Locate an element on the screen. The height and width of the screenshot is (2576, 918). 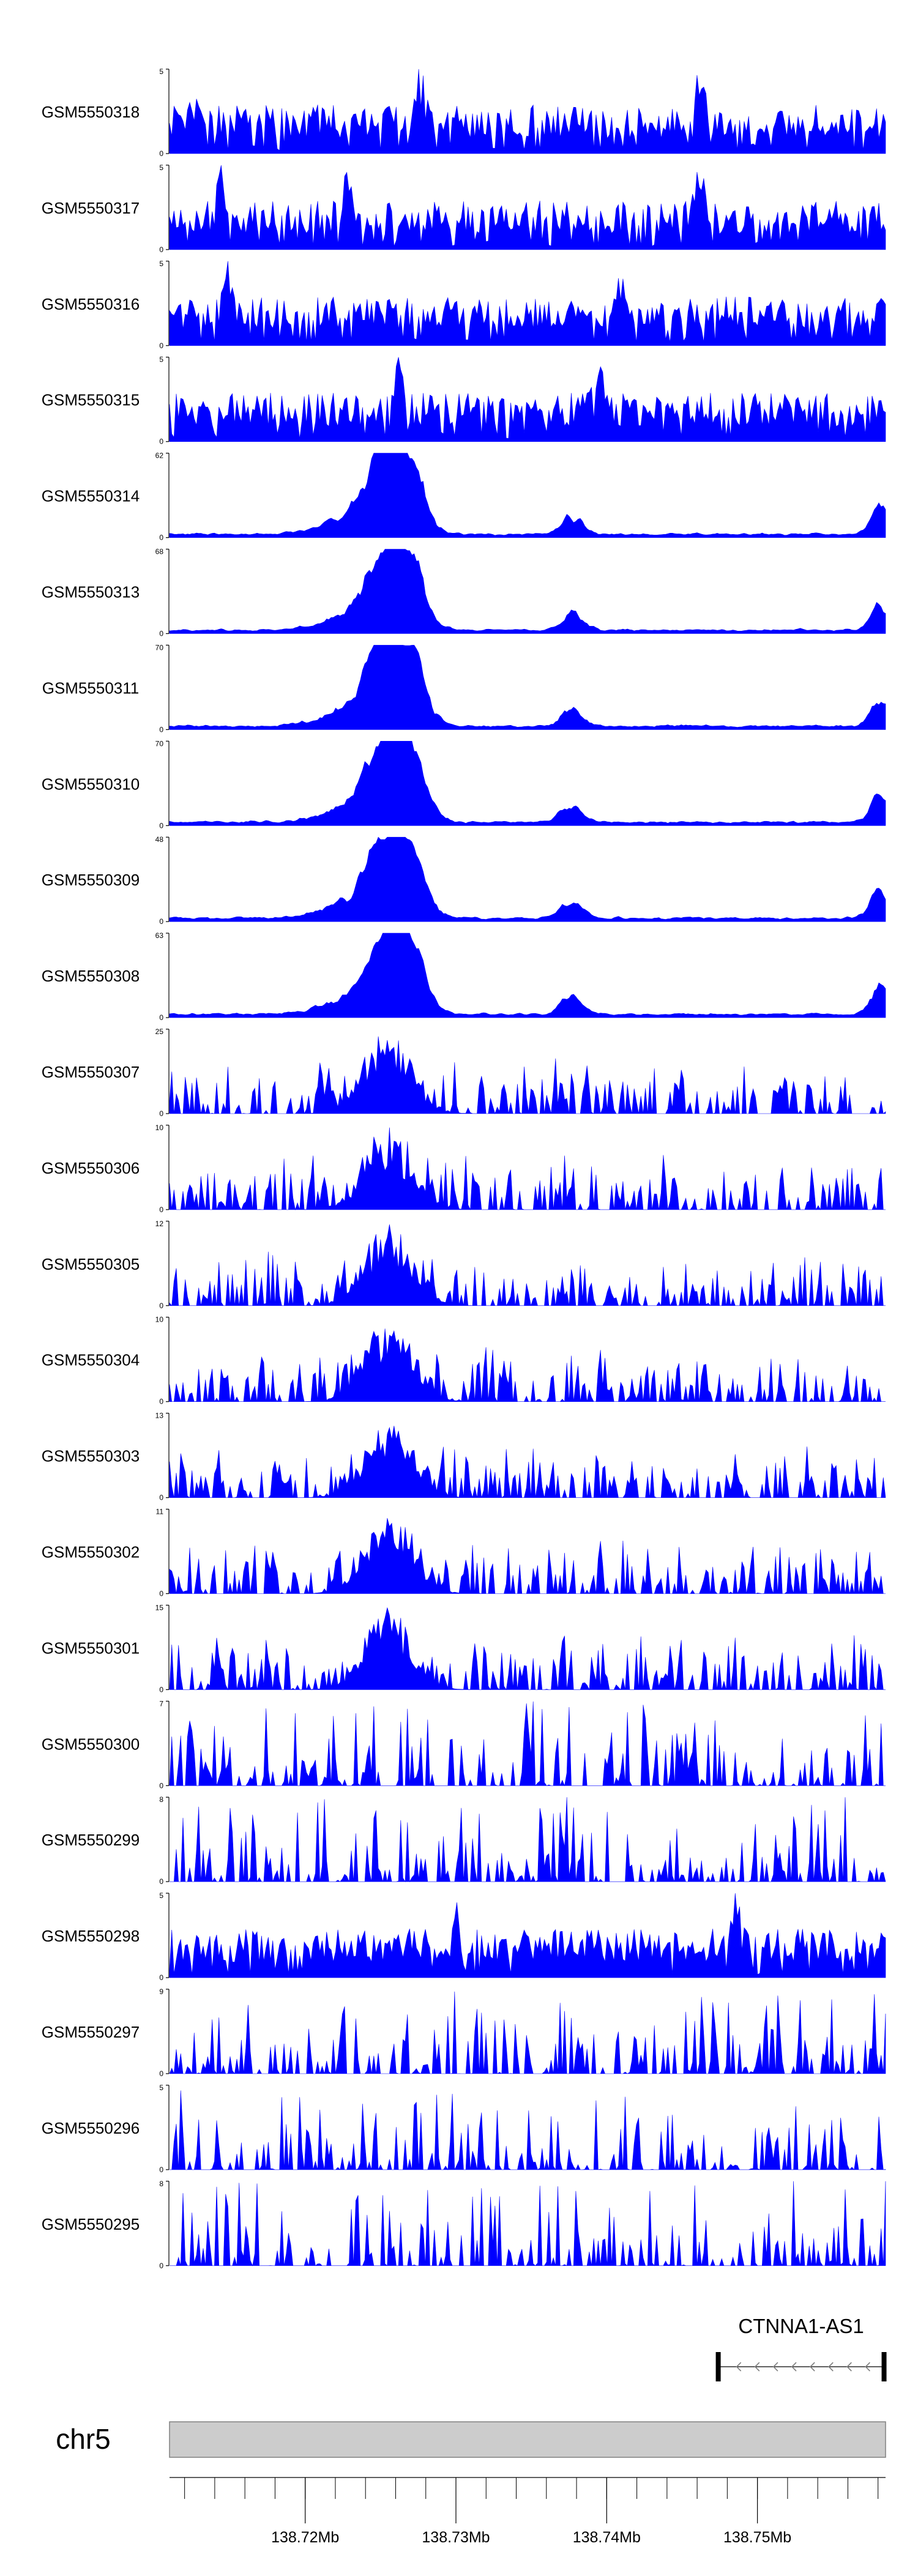
track-label: GSM5550303 is located at coordinates (91, 1456).